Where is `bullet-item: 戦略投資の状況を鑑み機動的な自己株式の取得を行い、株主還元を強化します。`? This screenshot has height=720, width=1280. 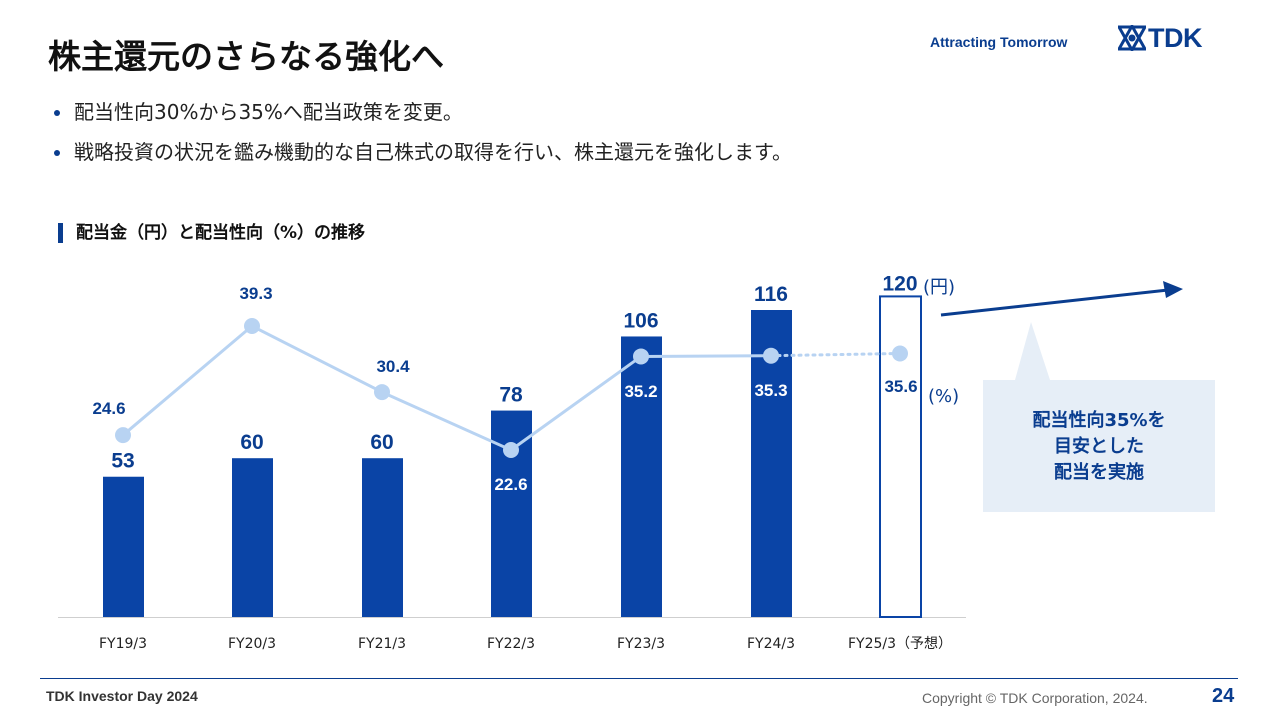
bullet-item: 戦略投資の状況を鑑み機動的な自己株式の取得を行い、株主還元を強化します。 is located at coordinates (422, 157).